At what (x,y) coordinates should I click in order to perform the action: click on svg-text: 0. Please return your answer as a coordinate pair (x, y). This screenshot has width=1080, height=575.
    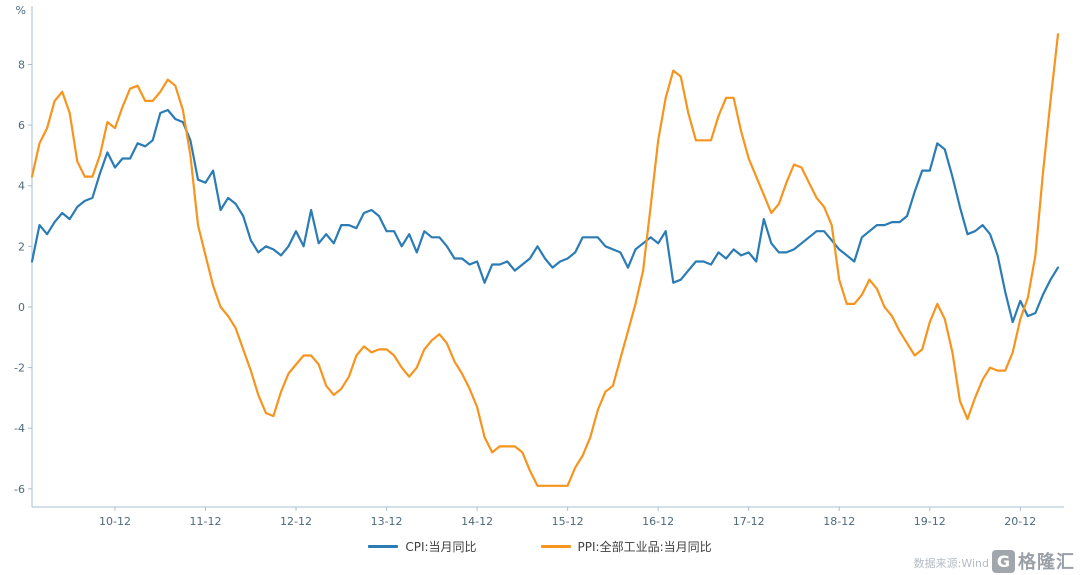
    Looking at the image, I should click on (21, 307).